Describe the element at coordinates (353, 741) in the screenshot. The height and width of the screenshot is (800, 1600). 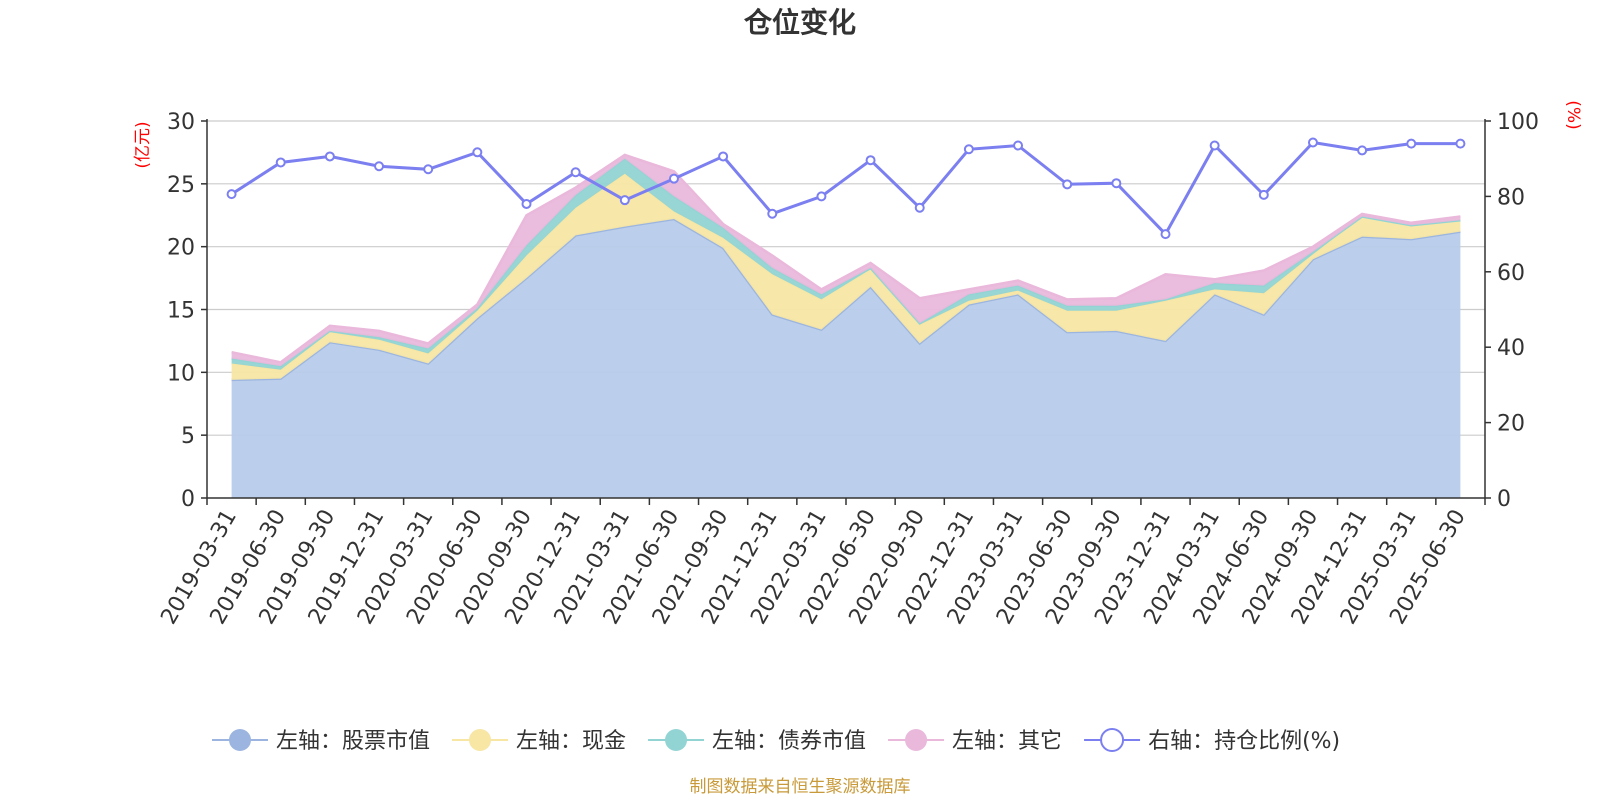
I see `legend-label: 左轴：股票市值` at that location.